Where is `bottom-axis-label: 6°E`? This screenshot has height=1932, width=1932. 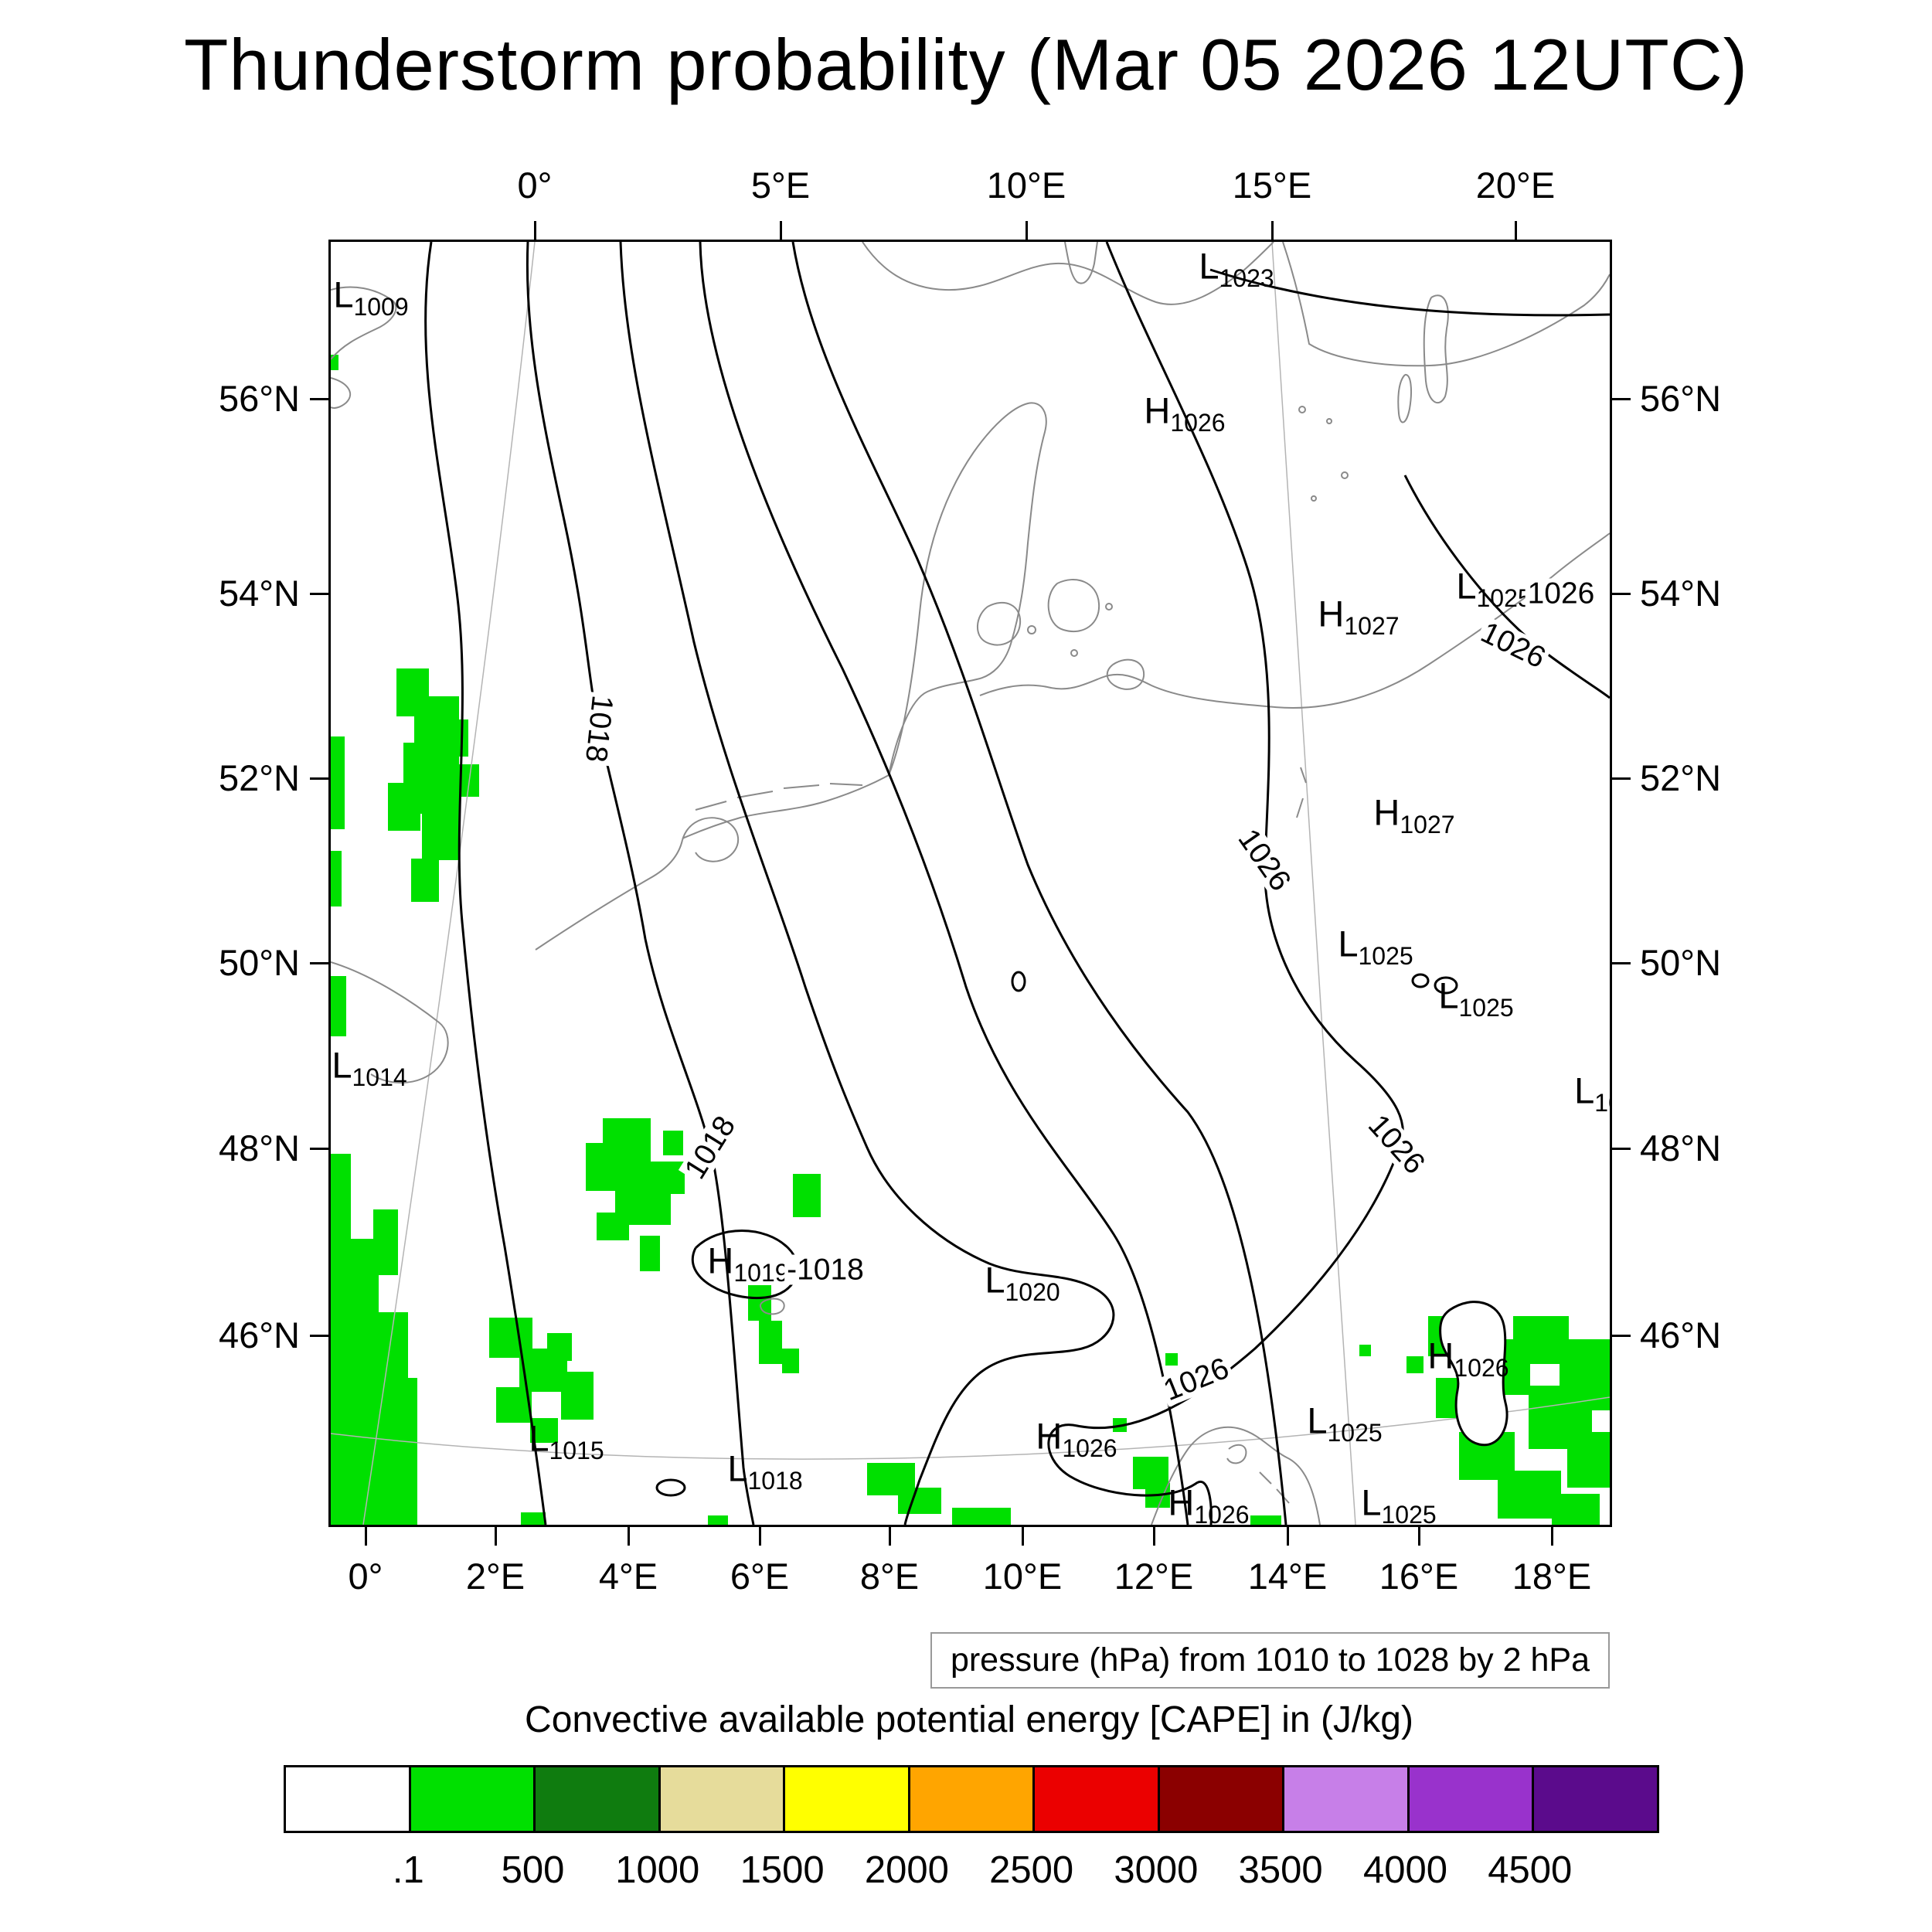
bottom-axis-label: 6°E is located at coordinates (760, 1576).